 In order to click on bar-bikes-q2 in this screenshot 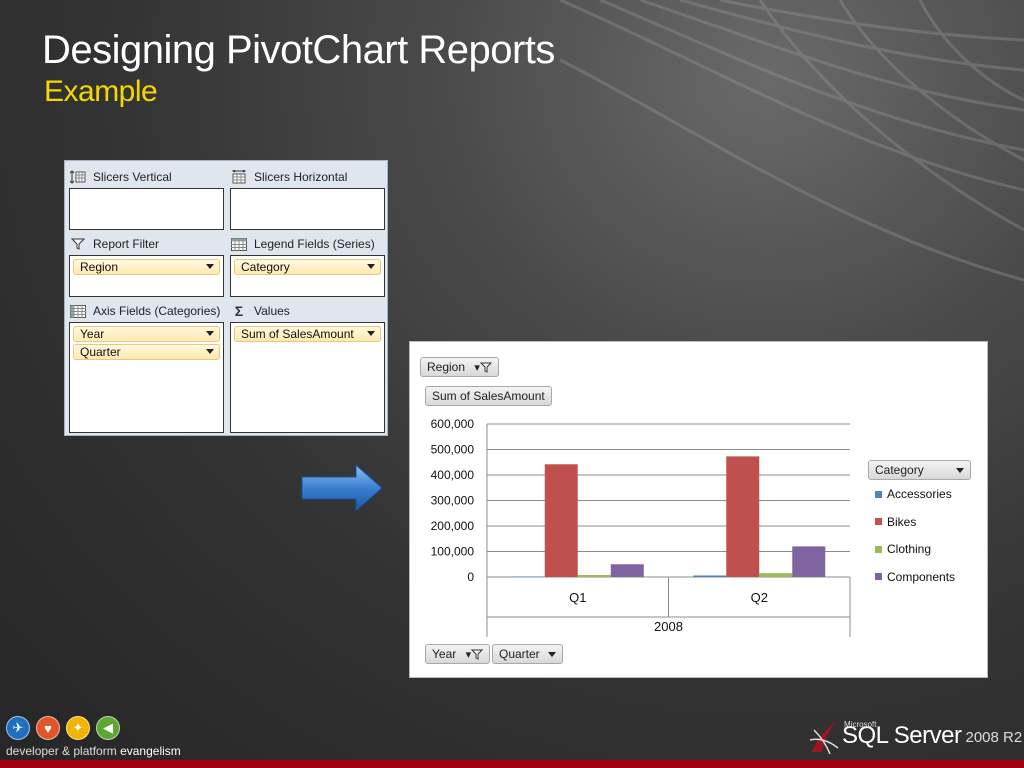, I will do `click(743, 516)`.